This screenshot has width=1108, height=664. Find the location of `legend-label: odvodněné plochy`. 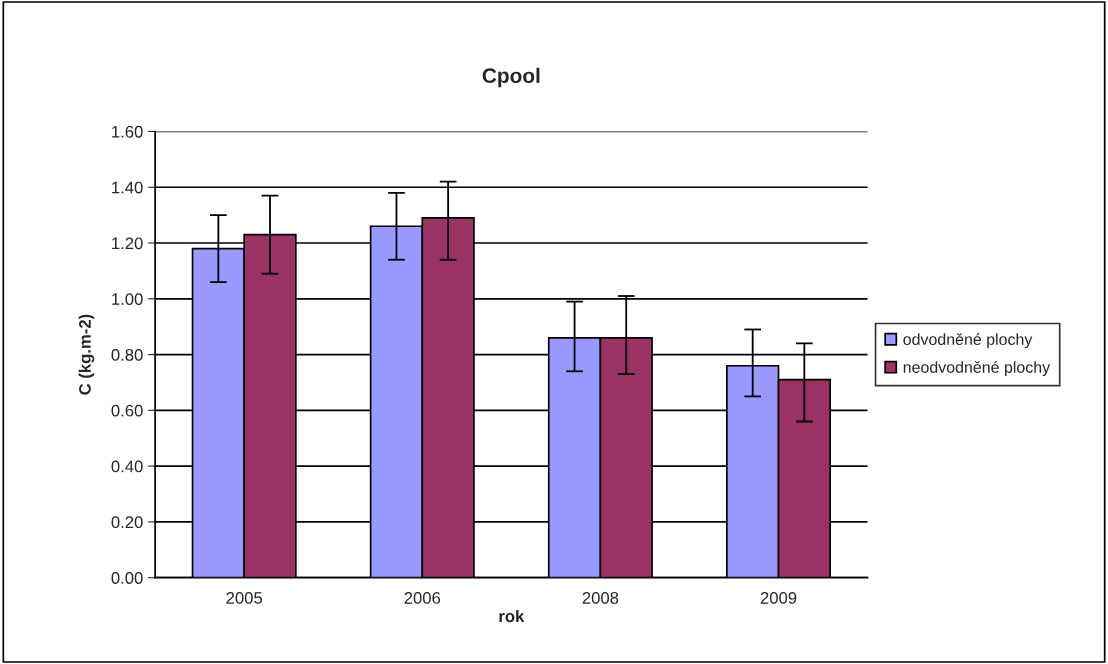

legend-label: odvodněné plochy is located at coordinates (968, 341).